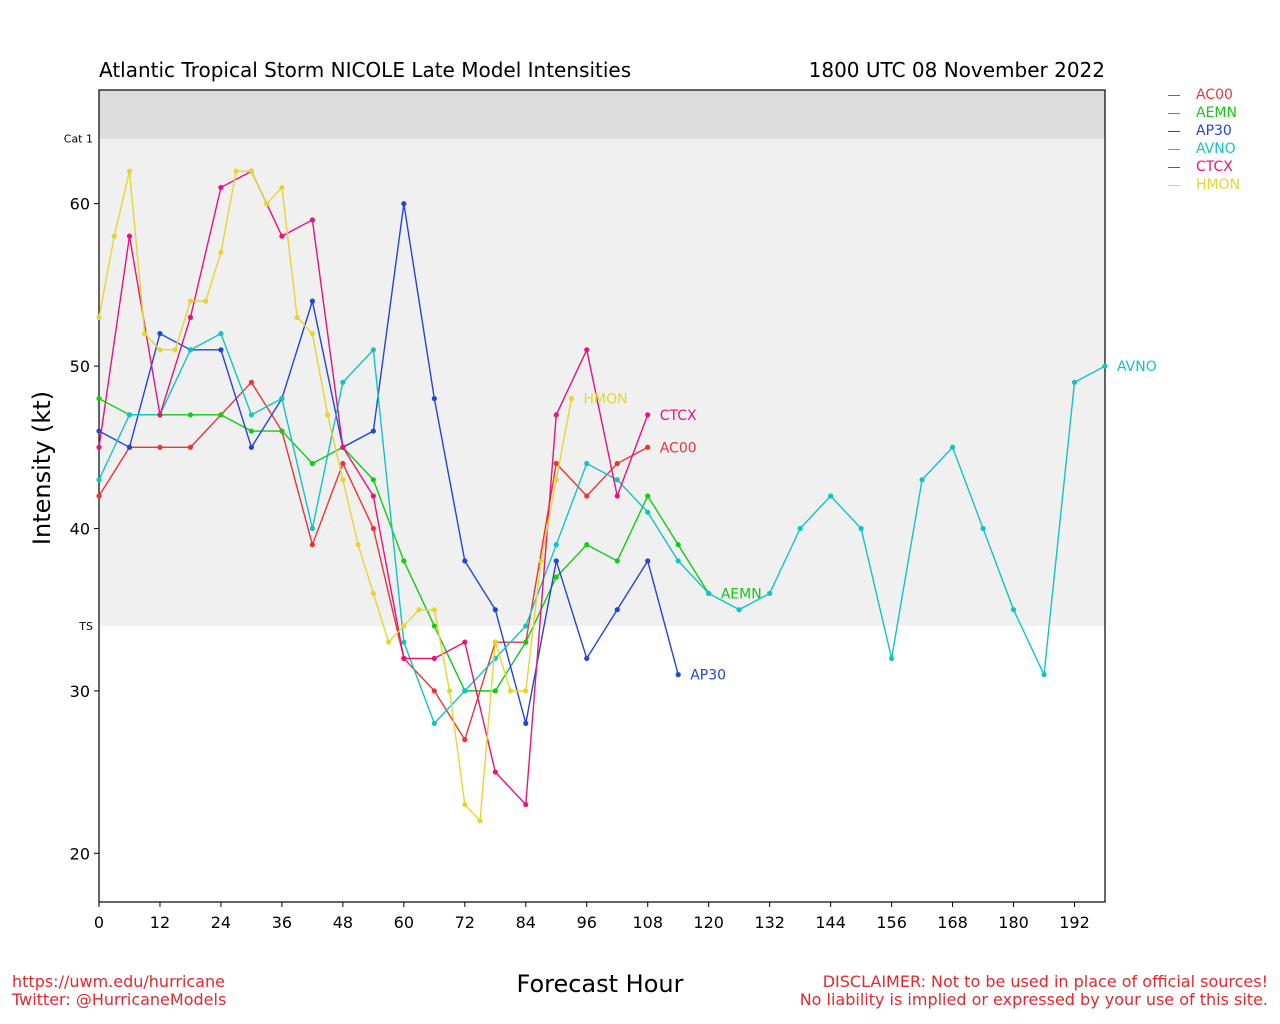 The height and width of the screenshot is (1024, 1280). I want to click on y-tick-label: 60, so click(80, 204).